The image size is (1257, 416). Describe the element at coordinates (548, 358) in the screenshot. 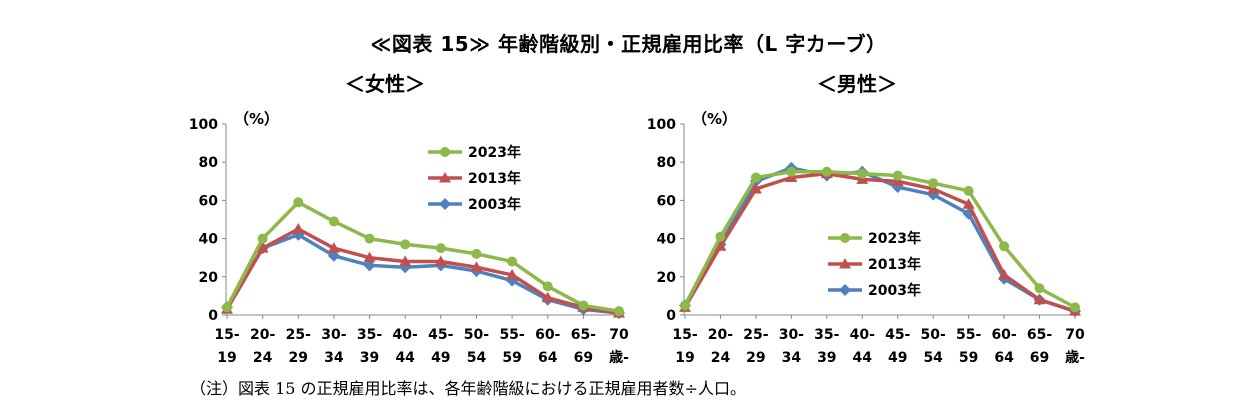

I see `x-tick-label-bottom: 64` at that location.